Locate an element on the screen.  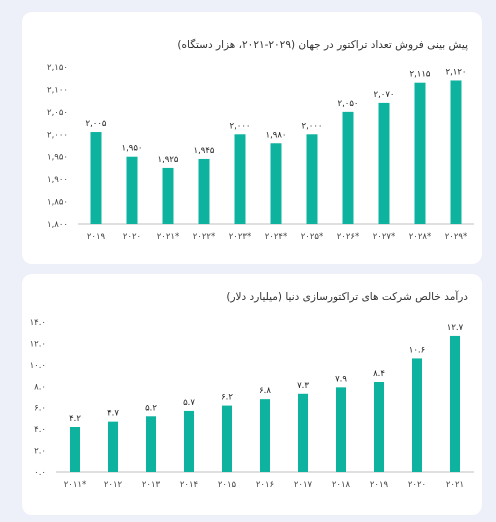
x-tick-label: ۲۰۱۲ is located at coordinates (113, 485).